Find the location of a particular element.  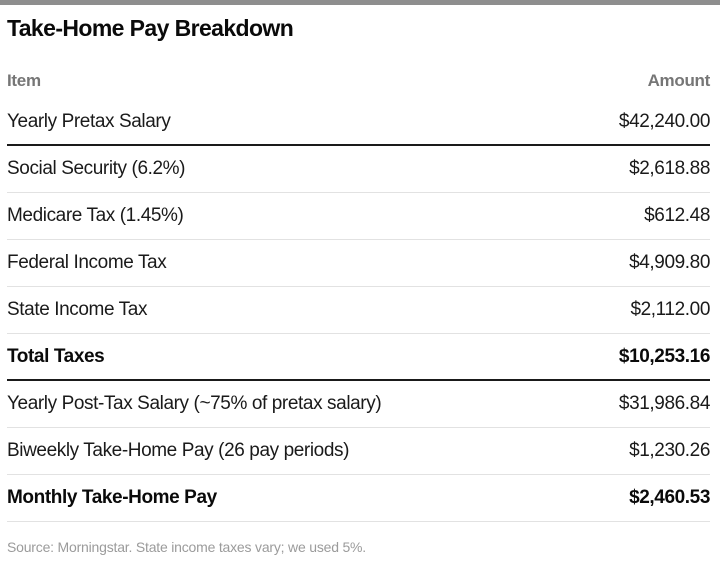

row-amount-value: $42,240.00 is located at coordinates (664, 121).